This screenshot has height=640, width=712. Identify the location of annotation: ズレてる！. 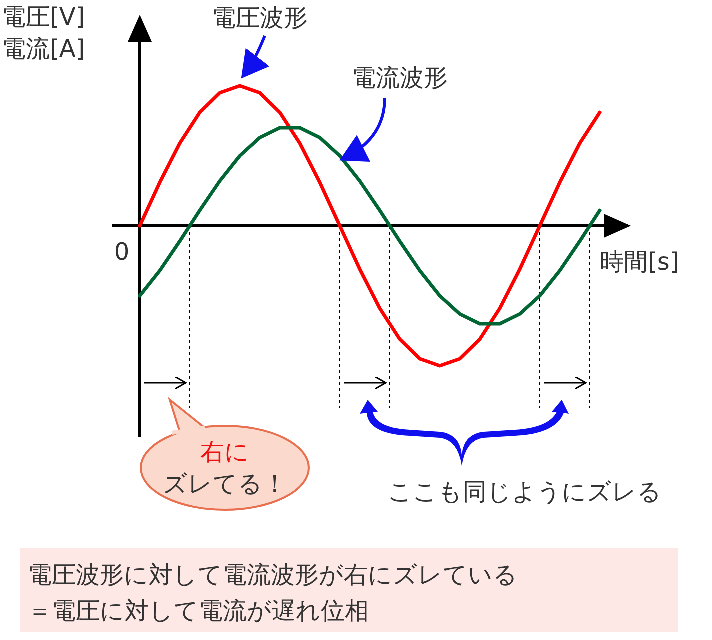
(225, 484).